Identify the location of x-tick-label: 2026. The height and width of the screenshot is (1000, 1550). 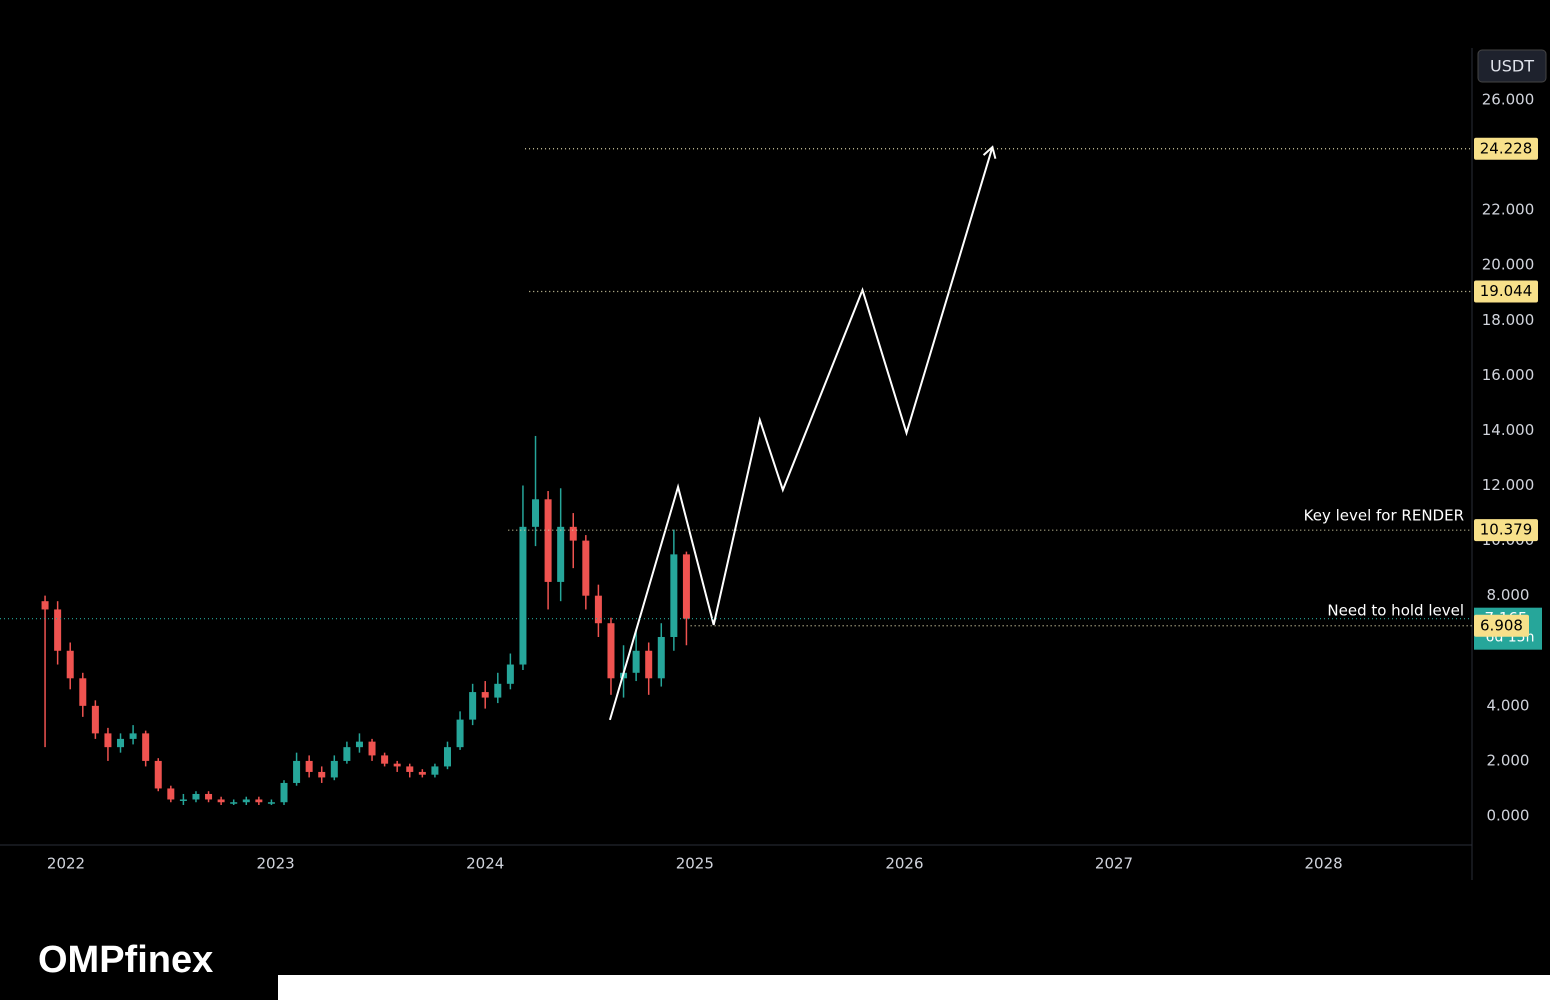
(904, 864).